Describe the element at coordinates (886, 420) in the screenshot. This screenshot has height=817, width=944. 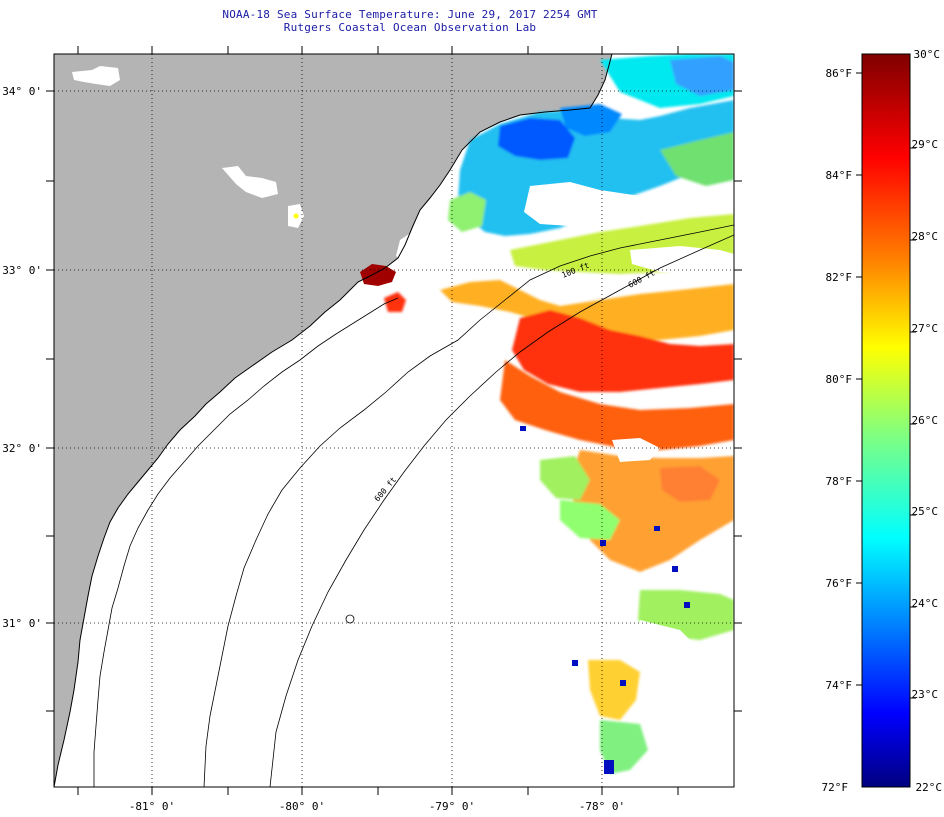
I see `colorbar-gradient` at that location.